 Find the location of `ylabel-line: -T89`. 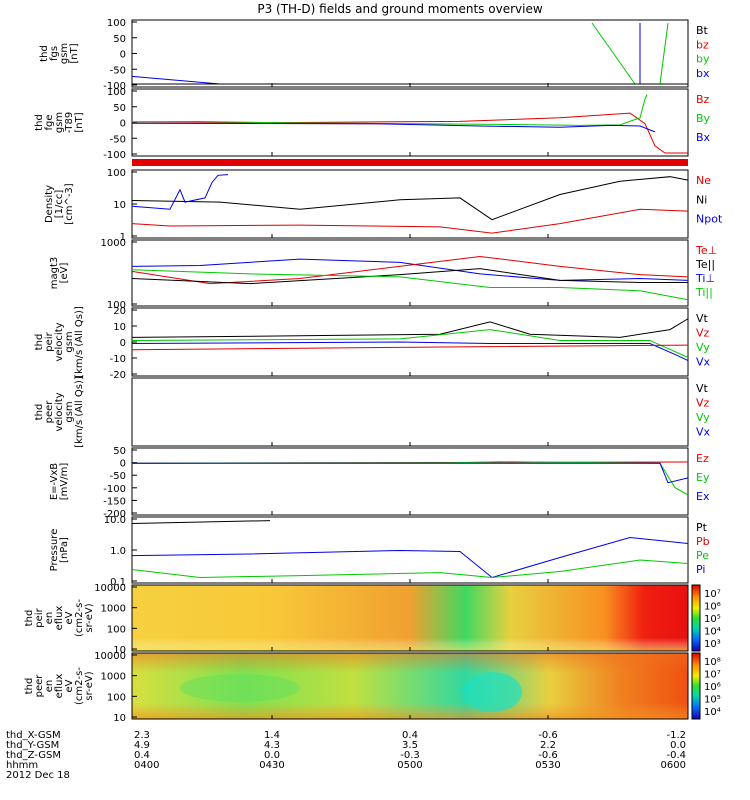

ylabel-line: -T89 is located at coordinates (69, 123).